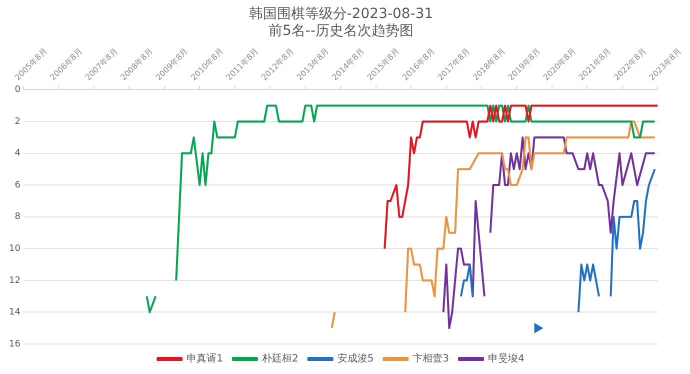  Describe the element at coordinates (14, 281) in the screenshot. I see `y-tick-label: 12` at that location.